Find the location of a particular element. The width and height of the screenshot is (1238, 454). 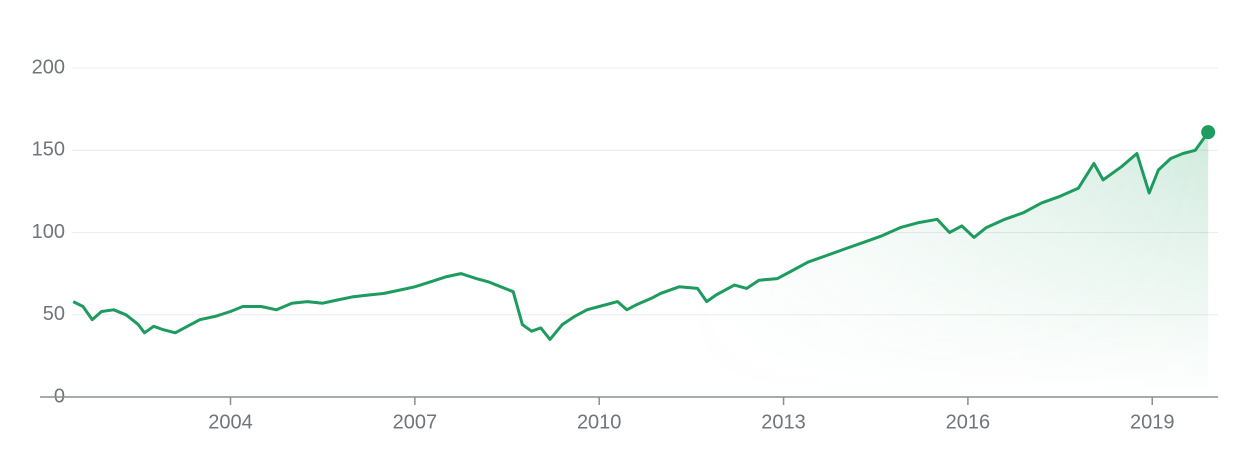

x-tick-label: 2016 is located at coordinates (968, 422).